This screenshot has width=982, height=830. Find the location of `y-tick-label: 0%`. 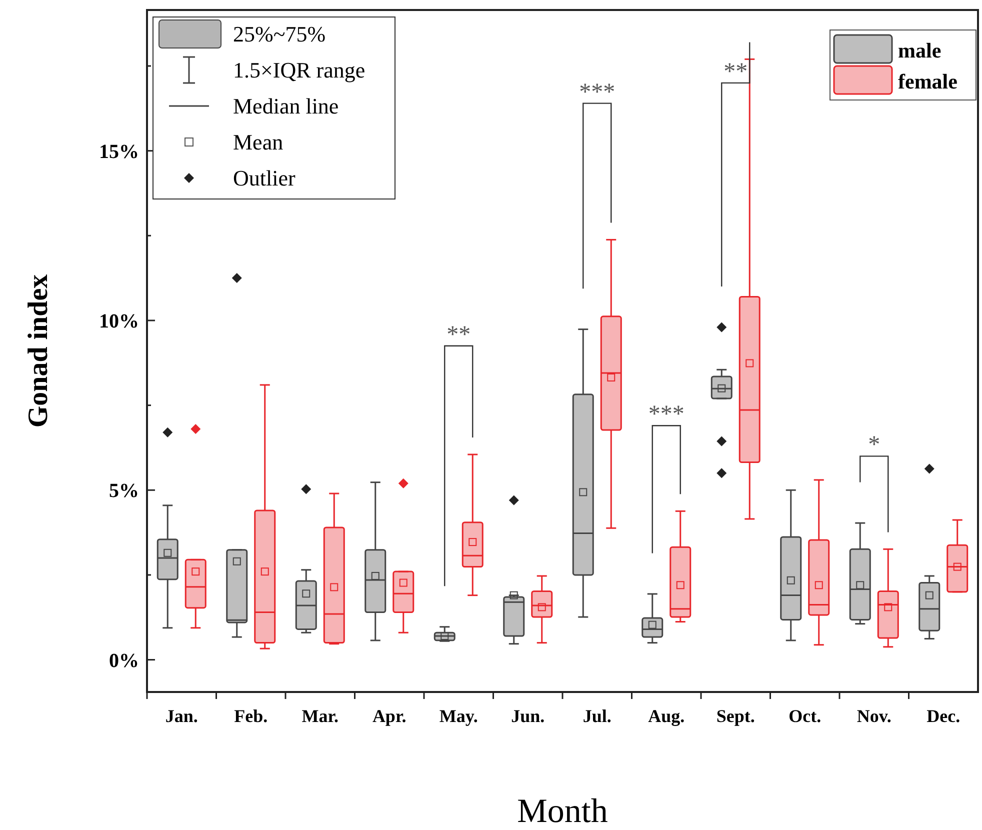

y-tick-label: 0% is located at coordinates (124, 661).